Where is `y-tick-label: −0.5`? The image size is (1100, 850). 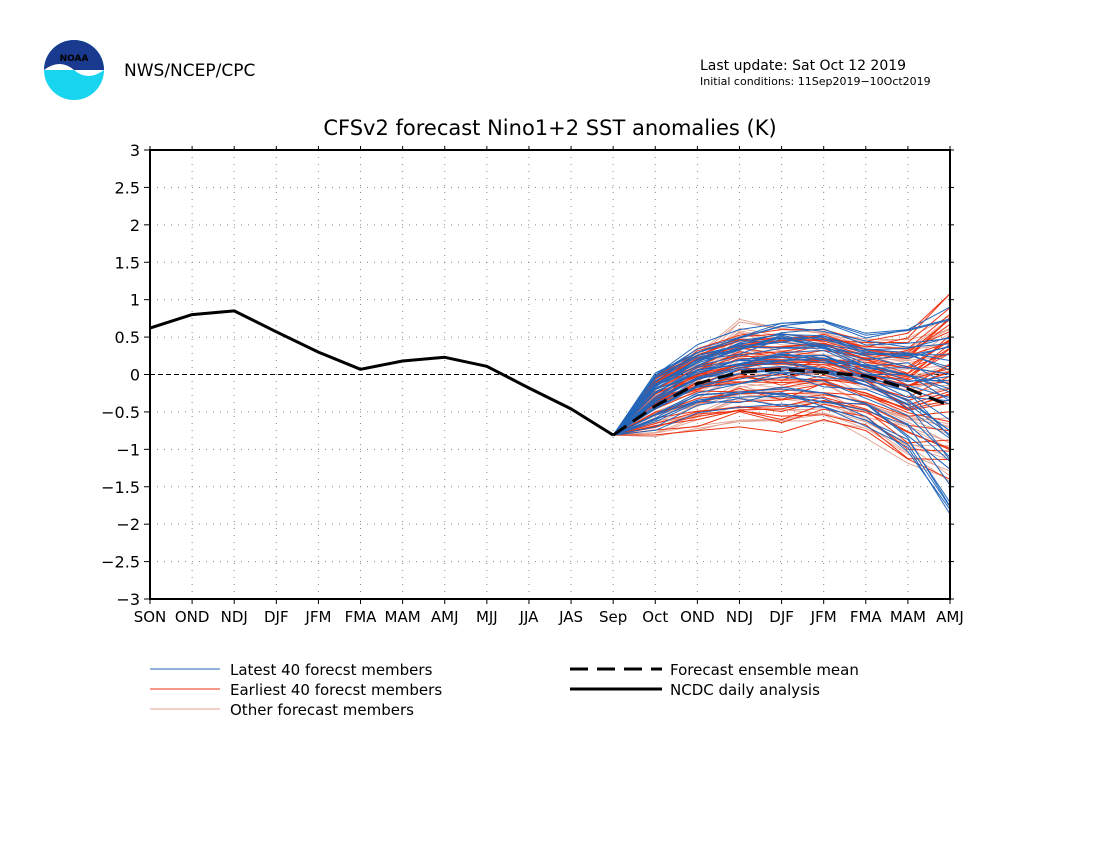
y-tick-label: −0.5 is located at coordinates (120, 412).